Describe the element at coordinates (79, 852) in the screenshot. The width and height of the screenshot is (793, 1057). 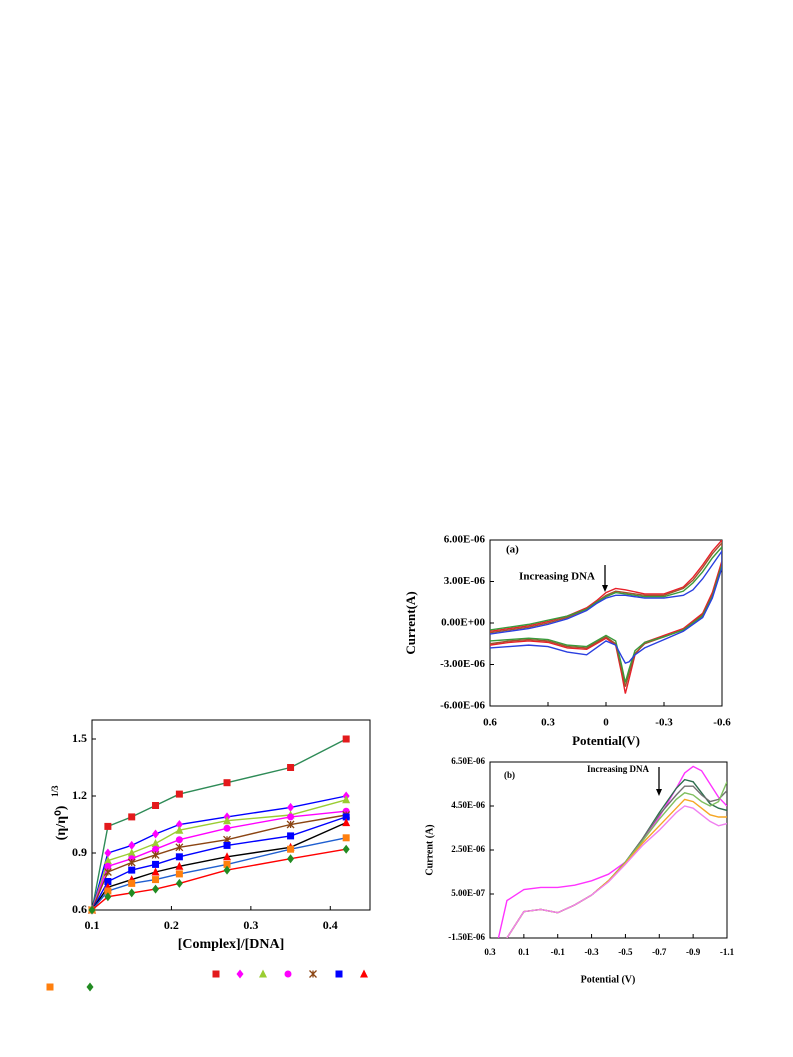
I see `y-tick-label: 0.9` at that location.